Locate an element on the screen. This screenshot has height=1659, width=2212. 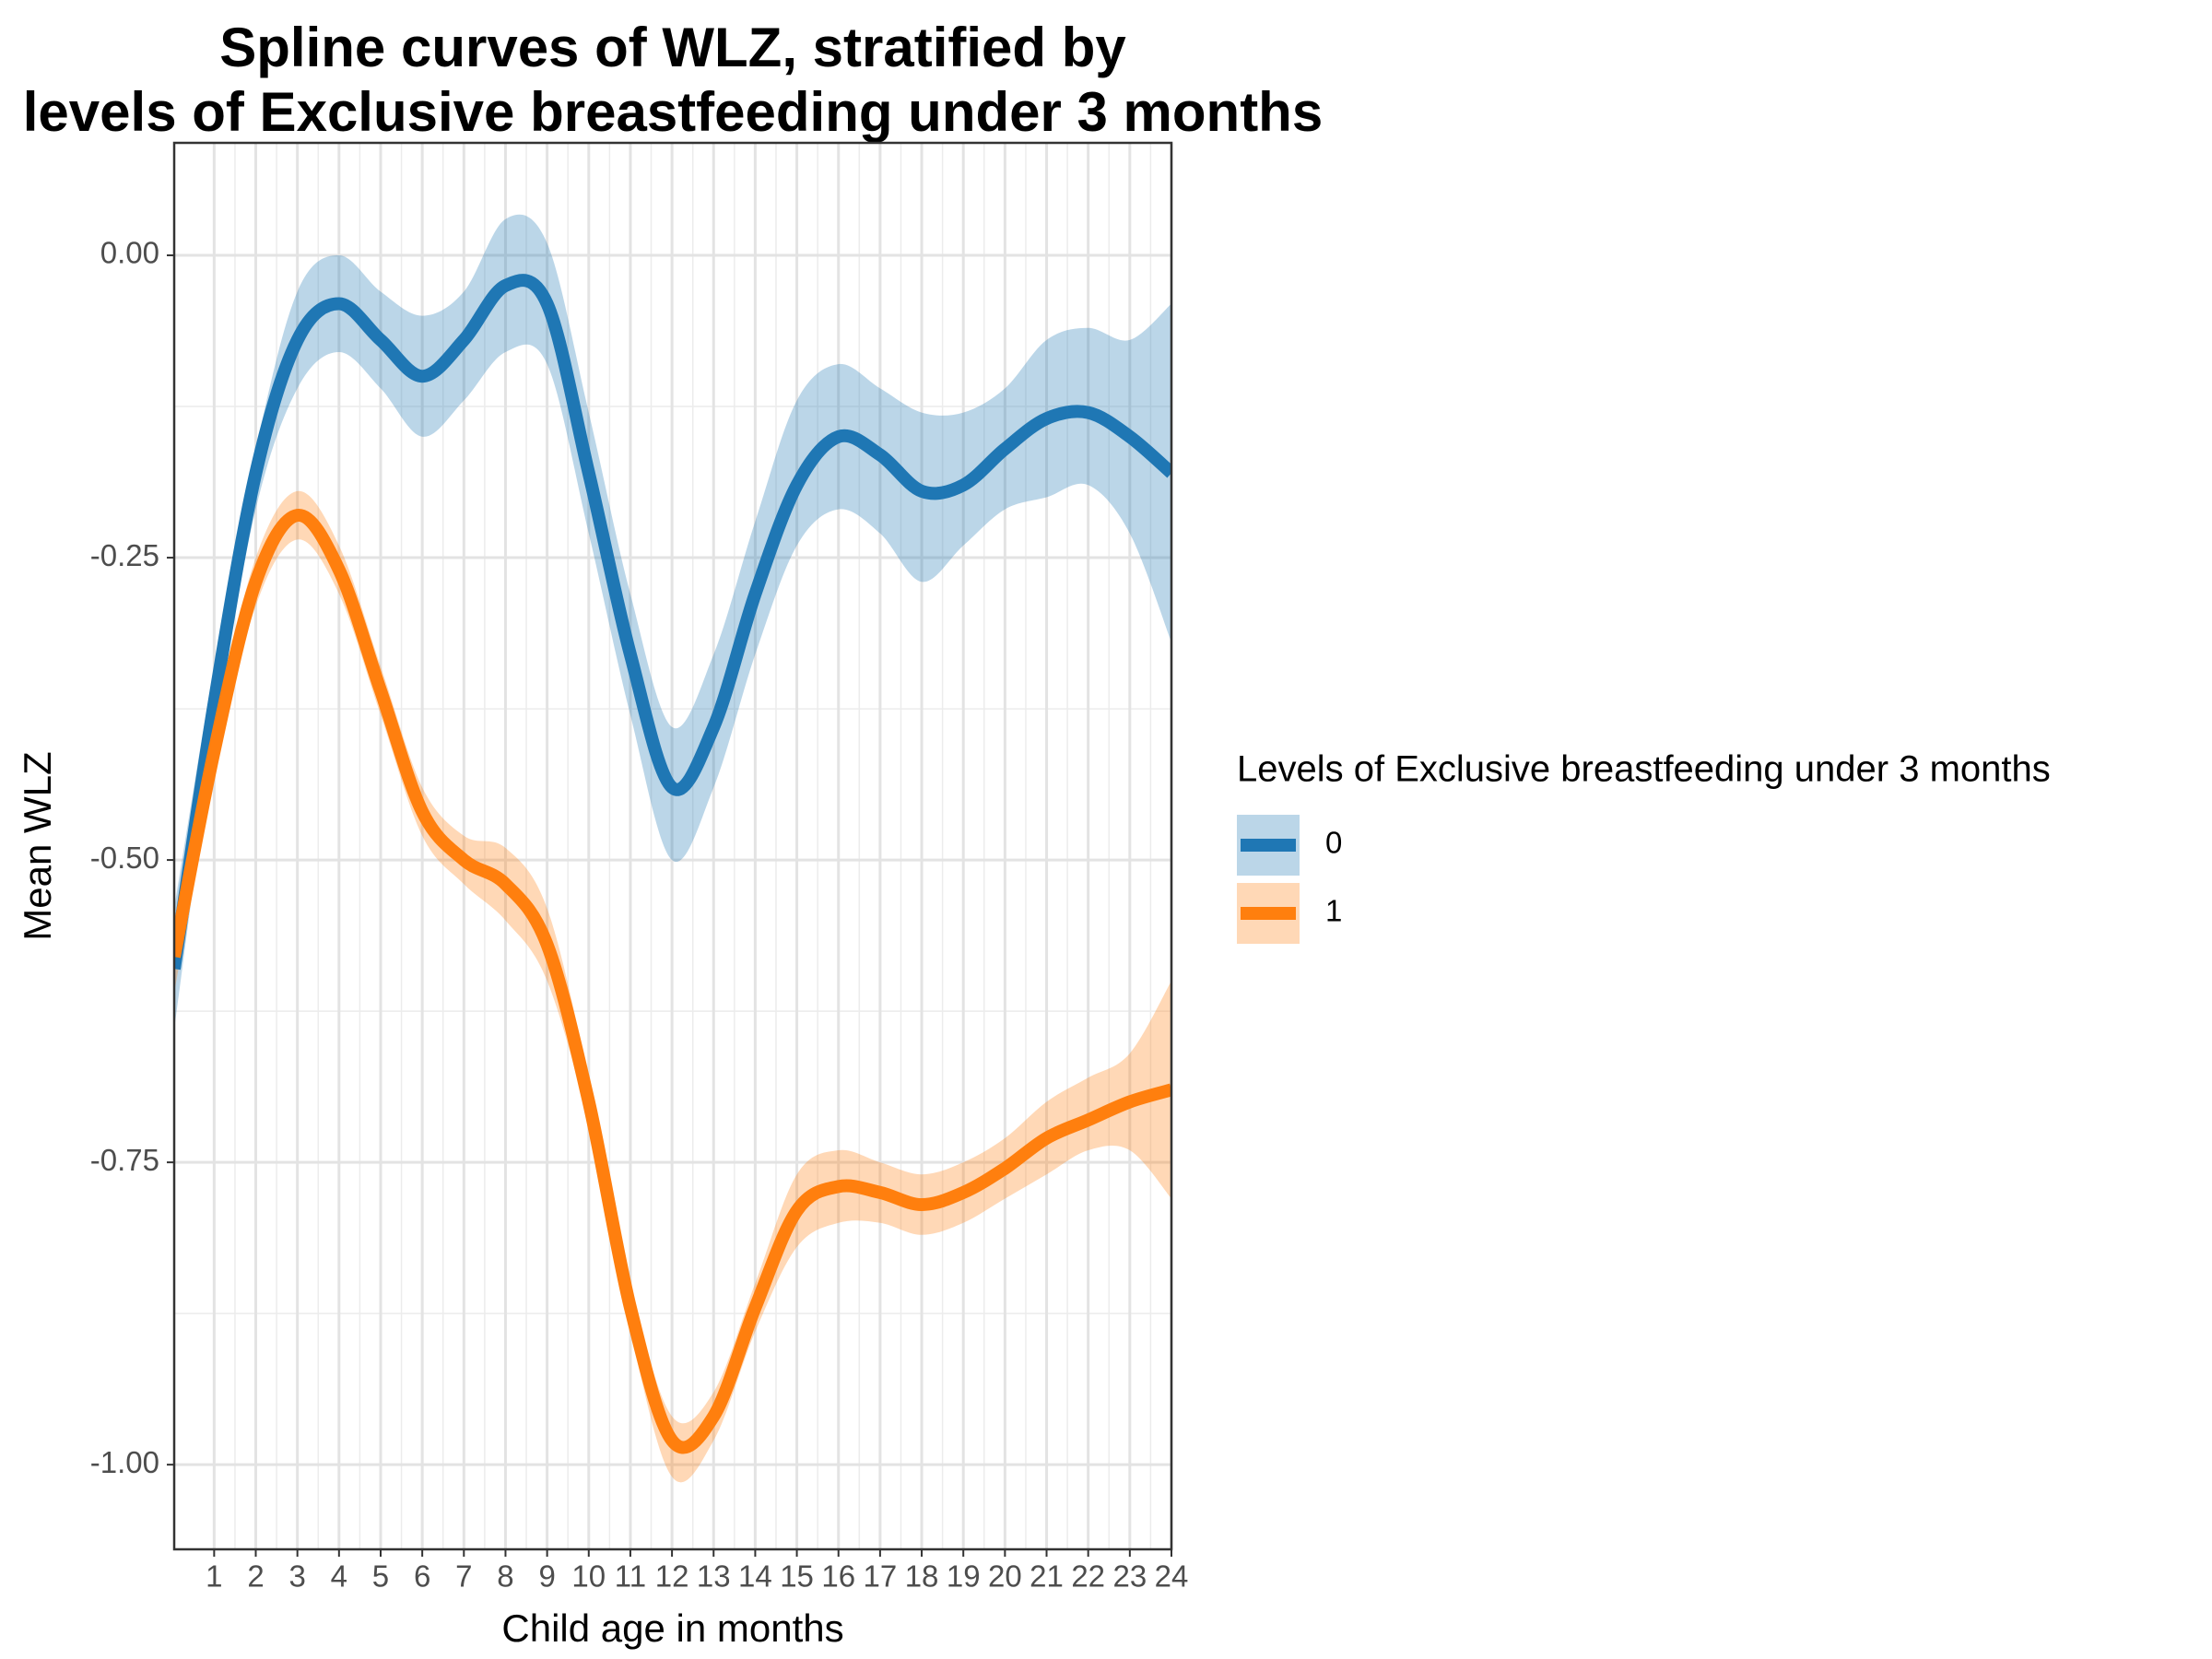
x-tick-label: 13 is located at coordinates (714, 1576).